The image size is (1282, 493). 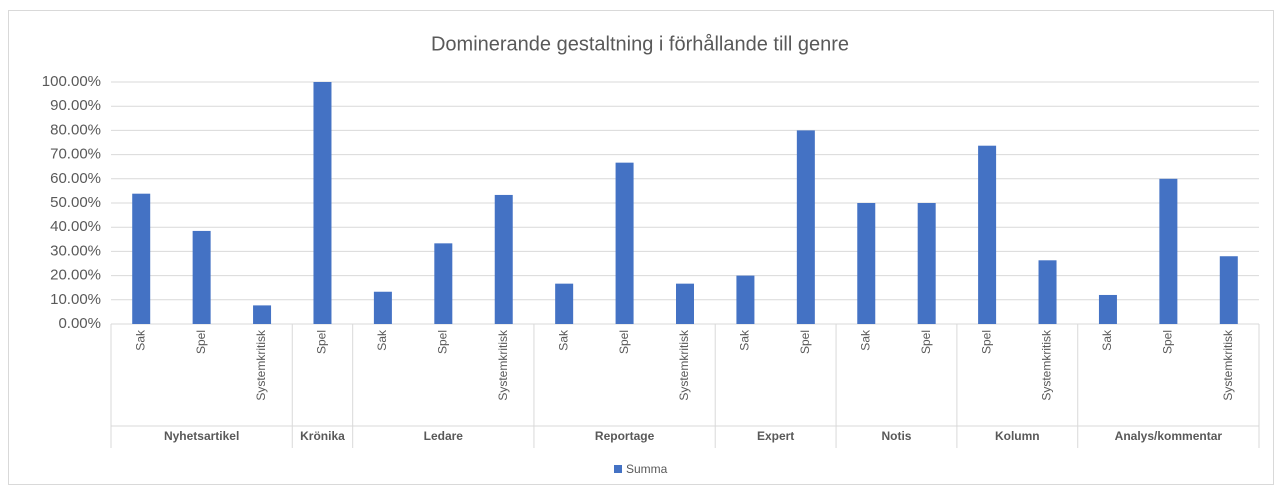 I want to click on y-tick-label: 30.00%, so click(x=75, y=250).